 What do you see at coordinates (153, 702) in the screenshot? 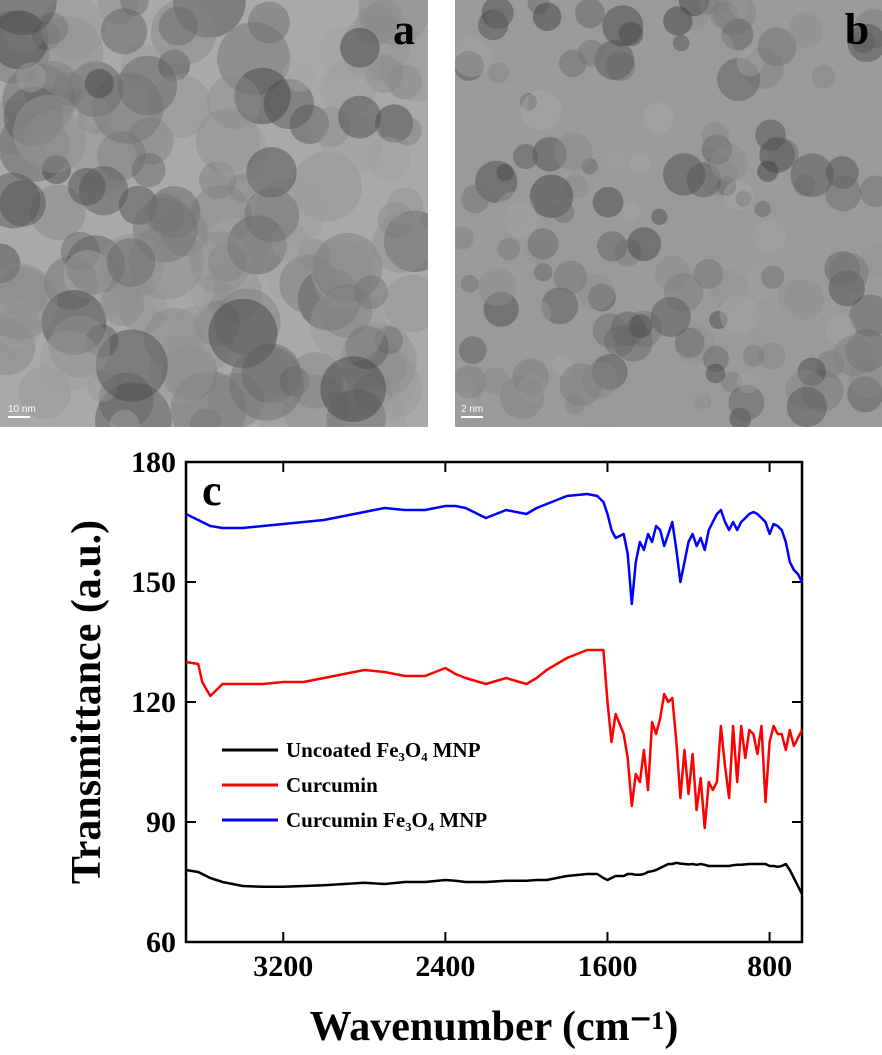
I see `y-tick-label: 120` at bounding box center [153, 702].